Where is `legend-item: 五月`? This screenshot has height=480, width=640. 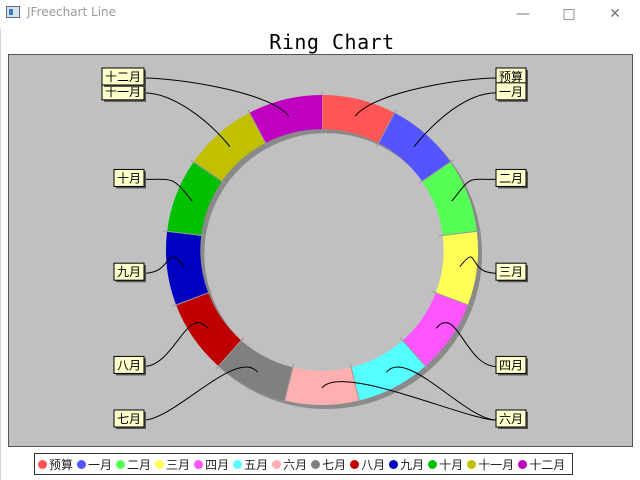 legend-item: 五月 is located at coordinates (250, 464).